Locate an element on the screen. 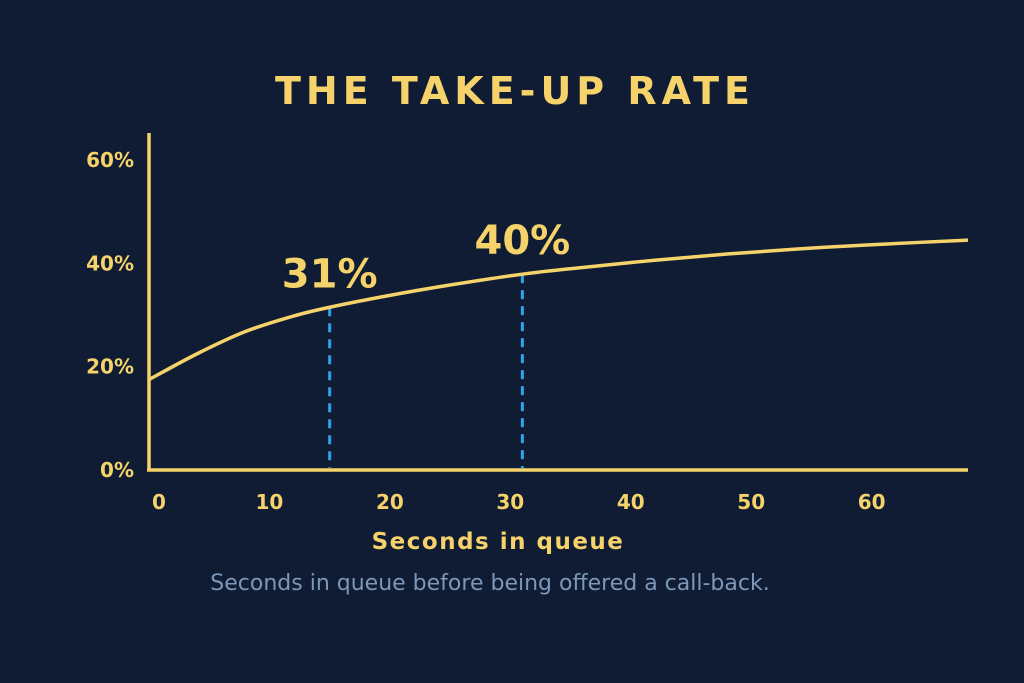 The height and width of the screenshot is (683, 1024). x-tick-label: 0 is located at coordinates (159, 502).